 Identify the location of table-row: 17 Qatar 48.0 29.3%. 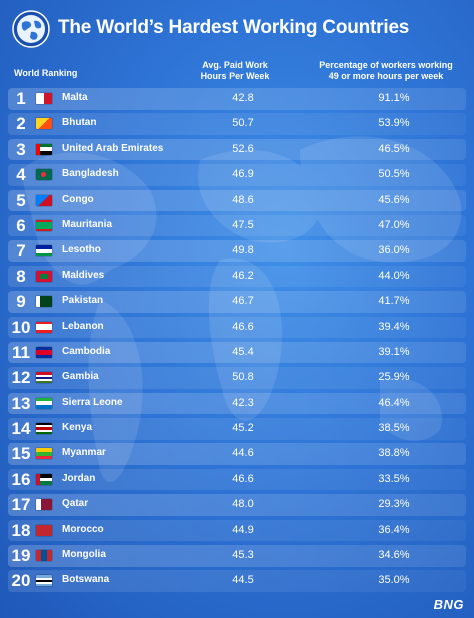
(237, 505).